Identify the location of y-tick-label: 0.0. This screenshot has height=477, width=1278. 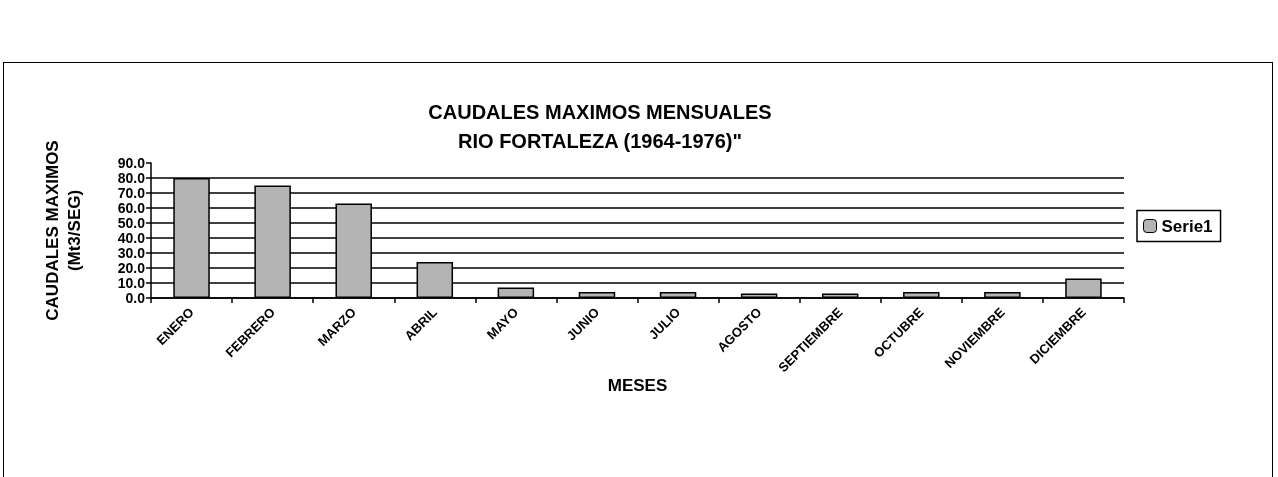
(135, 298).